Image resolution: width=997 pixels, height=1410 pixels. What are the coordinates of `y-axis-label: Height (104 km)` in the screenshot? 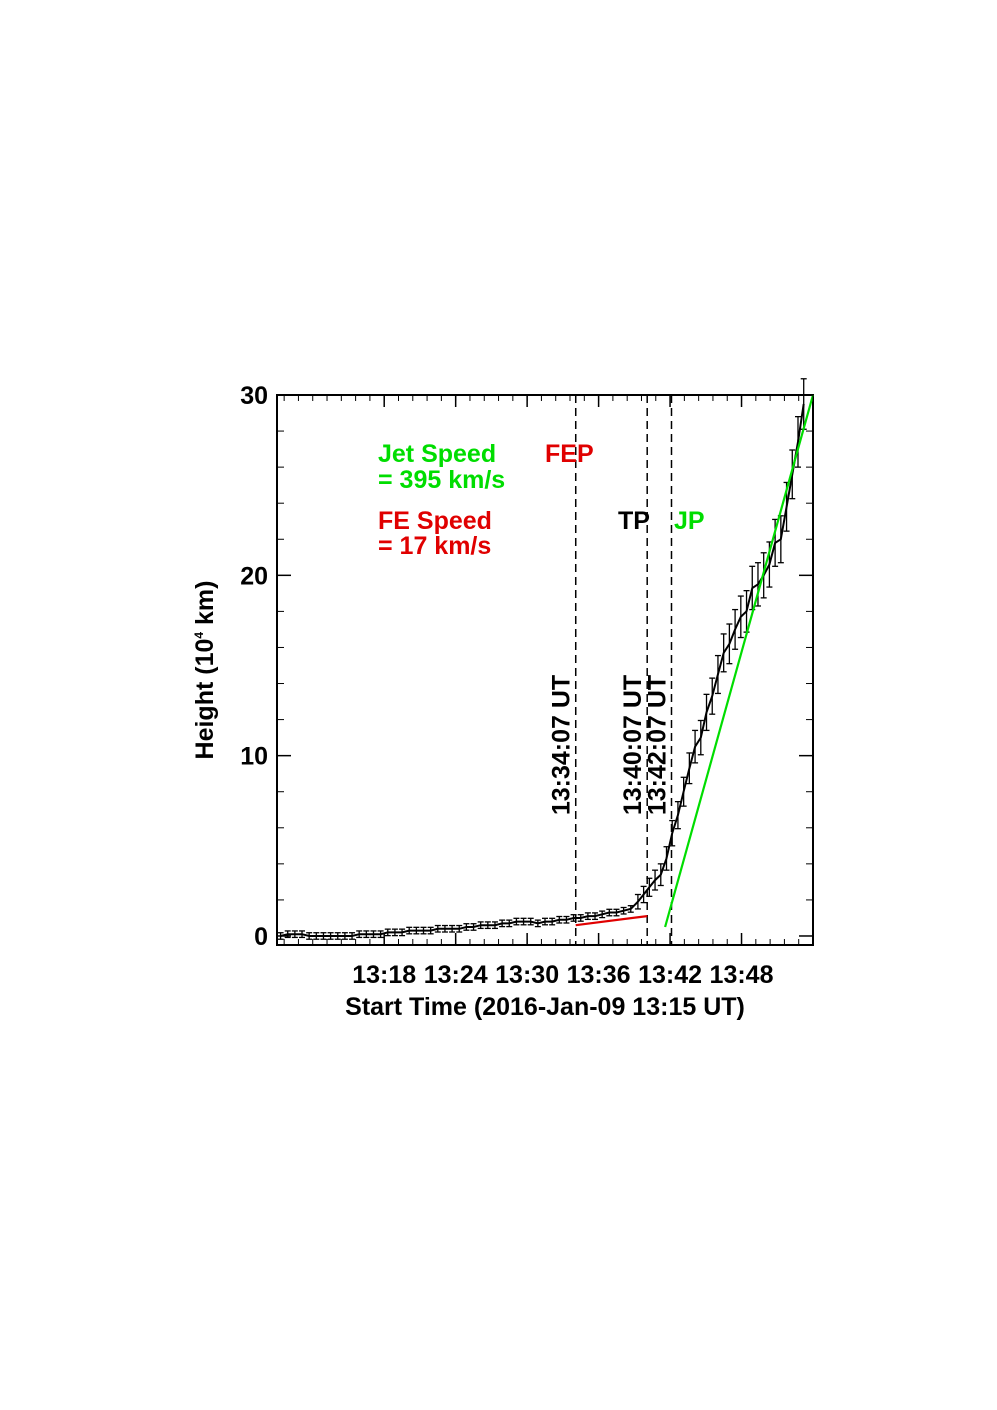 It's located at (205, 670).